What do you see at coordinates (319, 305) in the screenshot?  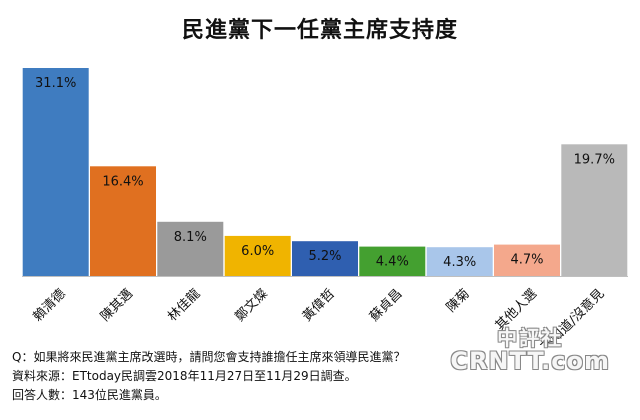 I see `category-label-4: 黃偉哲` at bounding box center [319, 305].